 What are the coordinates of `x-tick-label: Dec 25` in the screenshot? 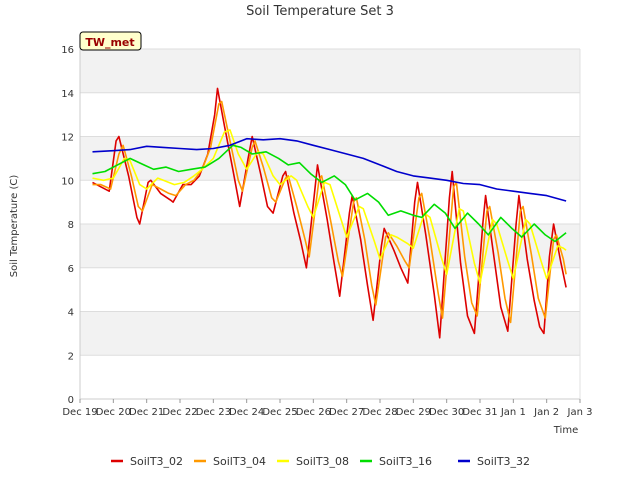 It's located at (279, 412).